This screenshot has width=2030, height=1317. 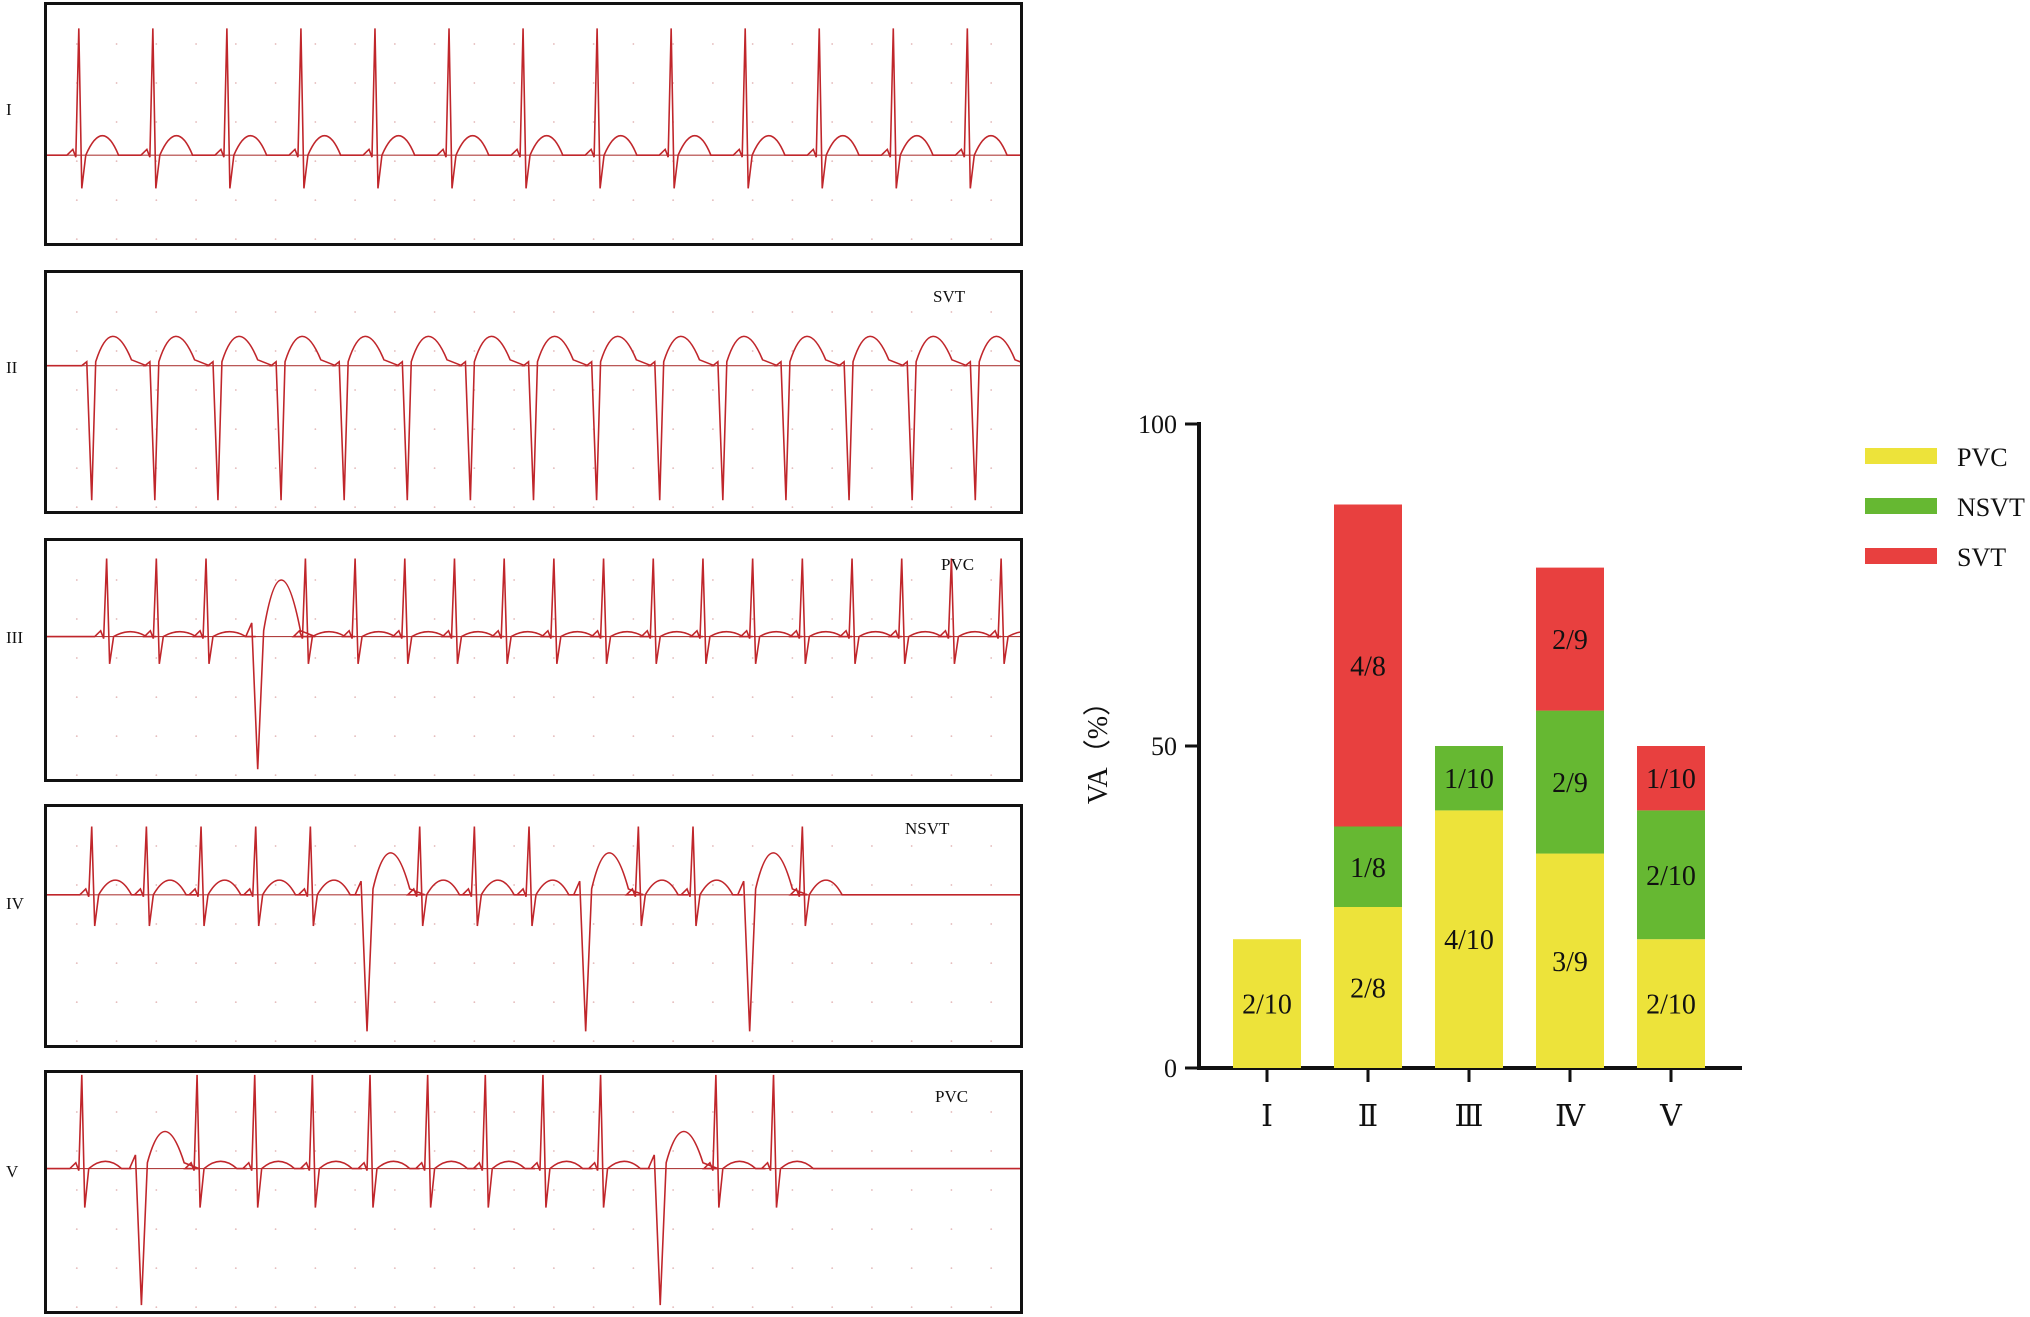 What do you see at coordinates (1170, 1068) in the screenshot?
I see `y-tick-label: 0` at bounding box center [1170, 1068].